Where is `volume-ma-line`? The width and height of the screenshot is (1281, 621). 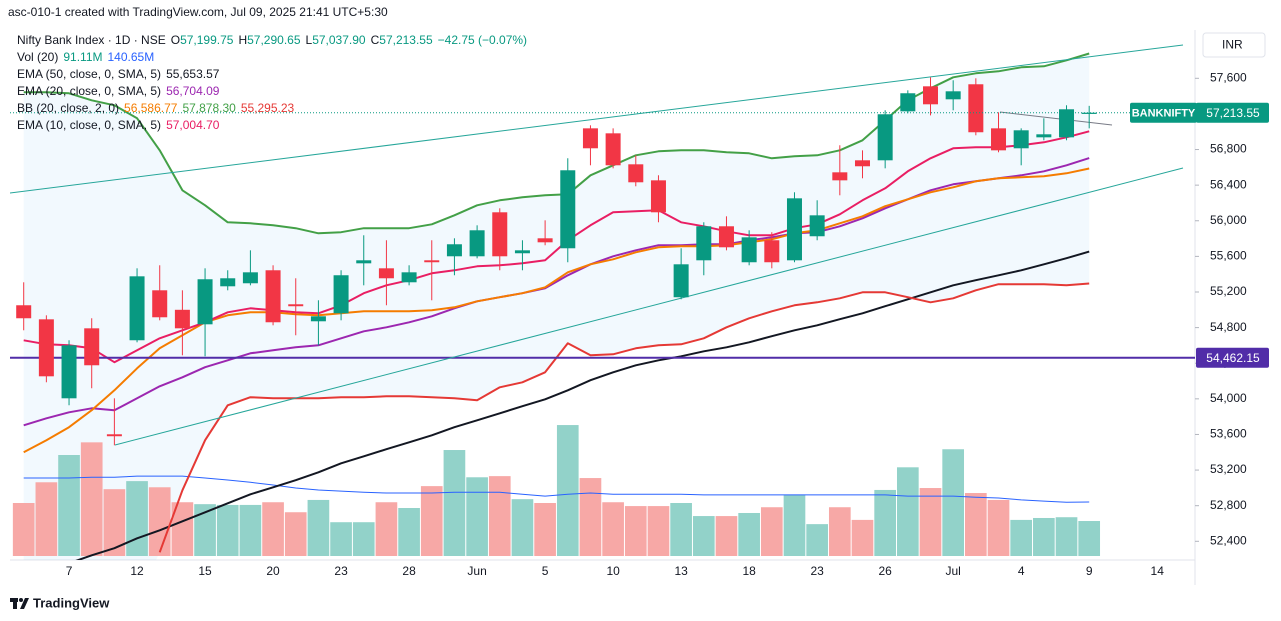
volume-ma-line is located at coordinates (556, 489).